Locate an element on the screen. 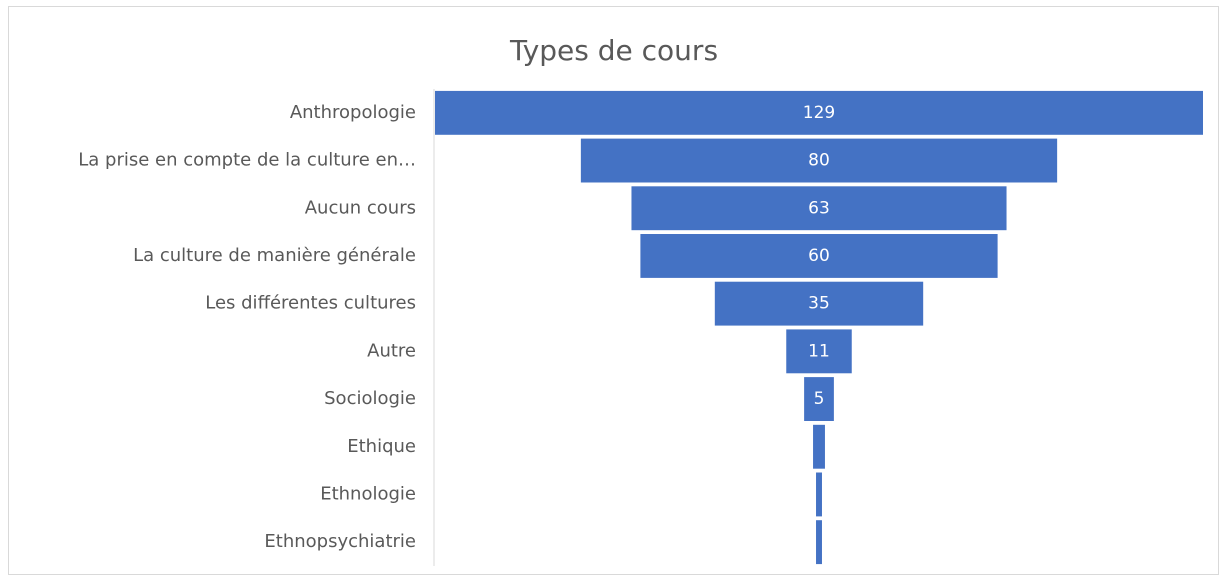 The height and width of the screenshot is (582, 1221). value-label: 60 is located at coordinates (819, 256).